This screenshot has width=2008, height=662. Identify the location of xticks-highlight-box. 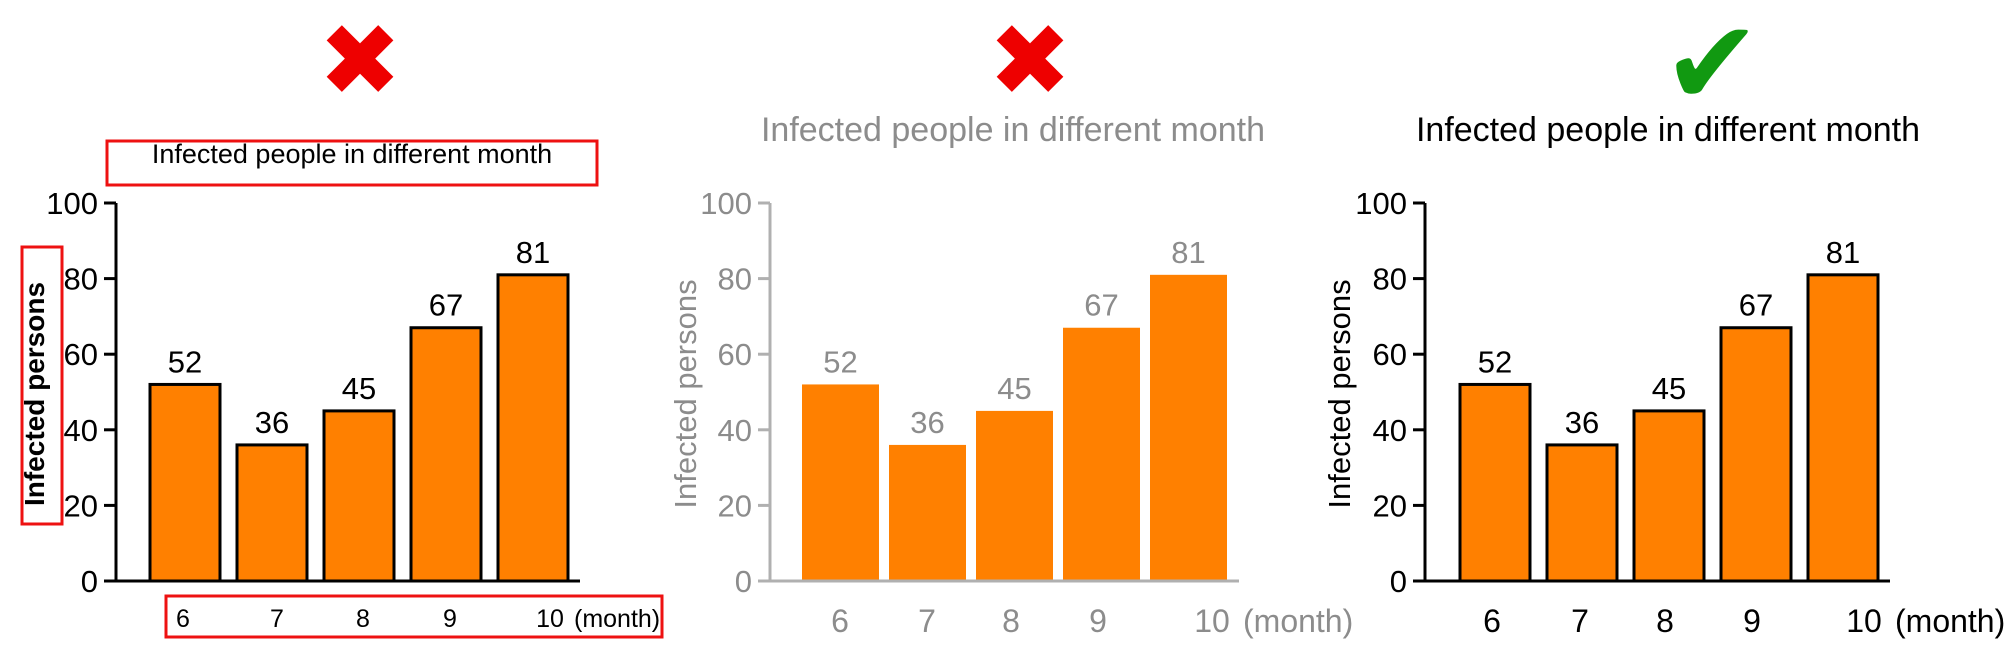
(414, 616).